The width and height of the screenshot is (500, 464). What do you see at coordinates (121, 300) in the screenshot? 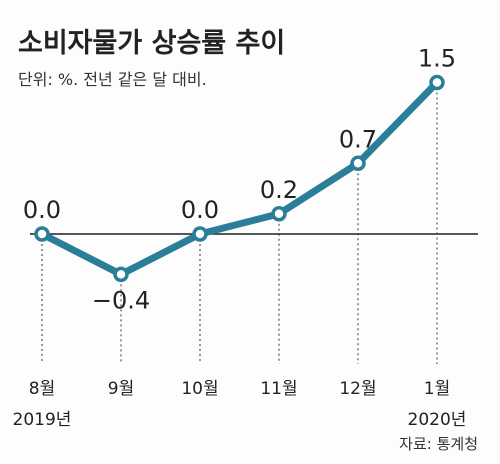
I see `data-label: −0.4` at bounding box center [121, 300].